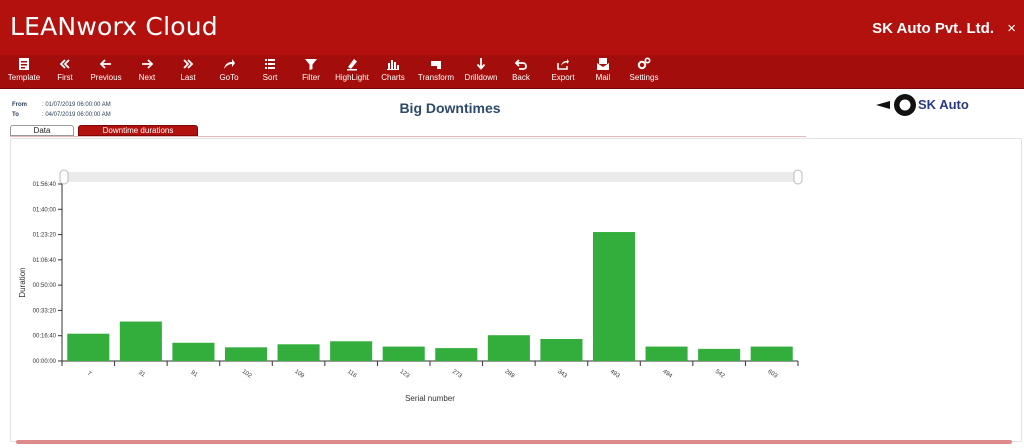  Describe the element at coordinates (430, 398) in the screenshot. I see `x-axis-label: Serial number` at that location.